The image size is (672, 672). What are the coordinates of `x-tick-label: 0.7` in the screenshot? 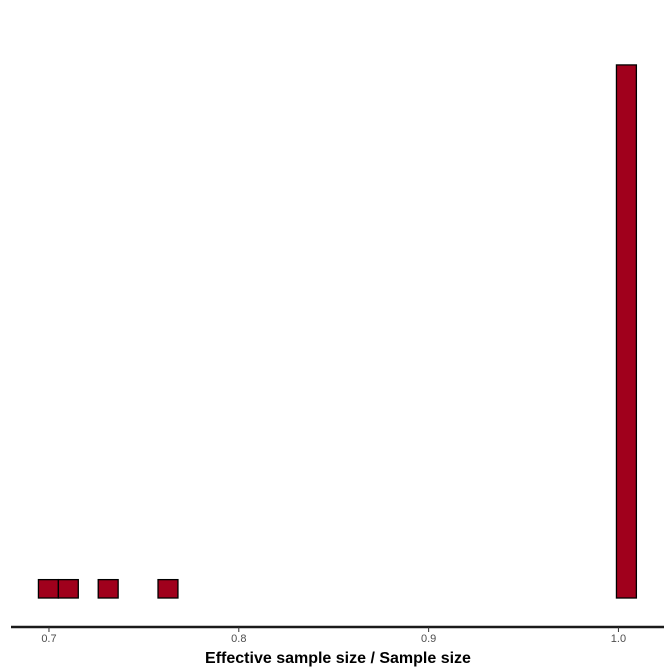 It's located at (48, 639).